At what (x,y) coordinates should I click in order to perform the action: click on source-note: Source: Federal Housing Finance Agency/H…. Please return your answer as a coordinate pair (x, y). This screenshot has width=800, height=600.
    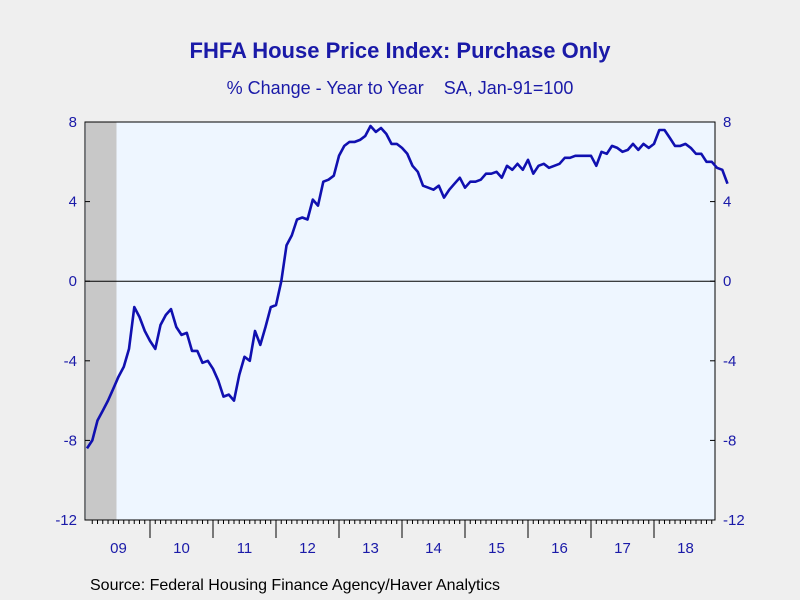
    Looking at the image, I should click on (295, 585).